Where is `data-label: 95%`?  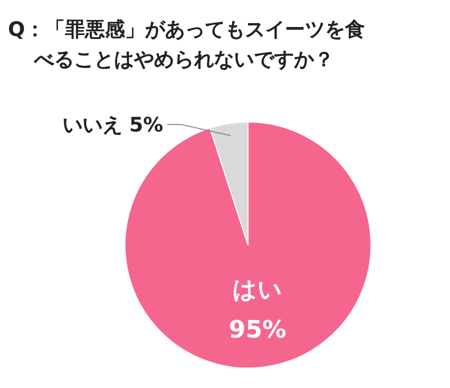 data-label: 95% is located at coordinates (257, 330).